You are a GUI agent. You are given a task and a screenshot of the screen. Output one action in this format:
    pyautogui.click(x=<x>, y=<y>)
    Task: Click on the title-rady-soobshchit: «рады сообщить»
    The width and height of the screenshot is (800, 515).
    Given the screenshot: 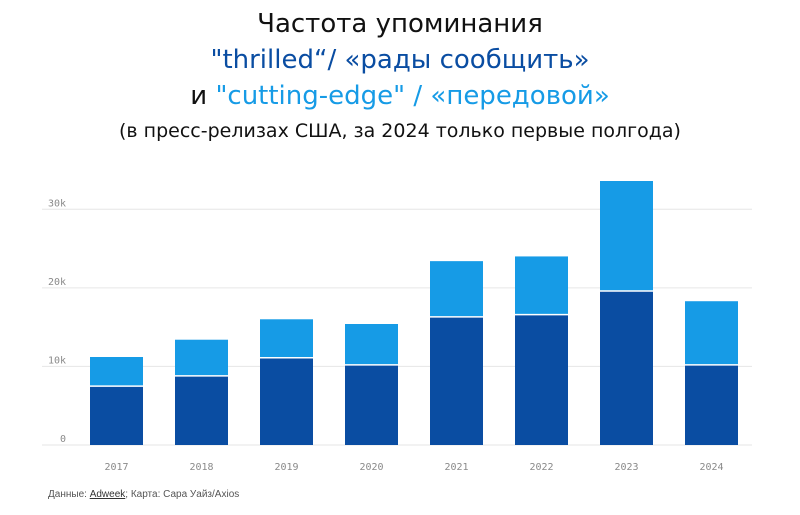 What is the action you would take?
    pyautogui.click(x=463, y=60)
    